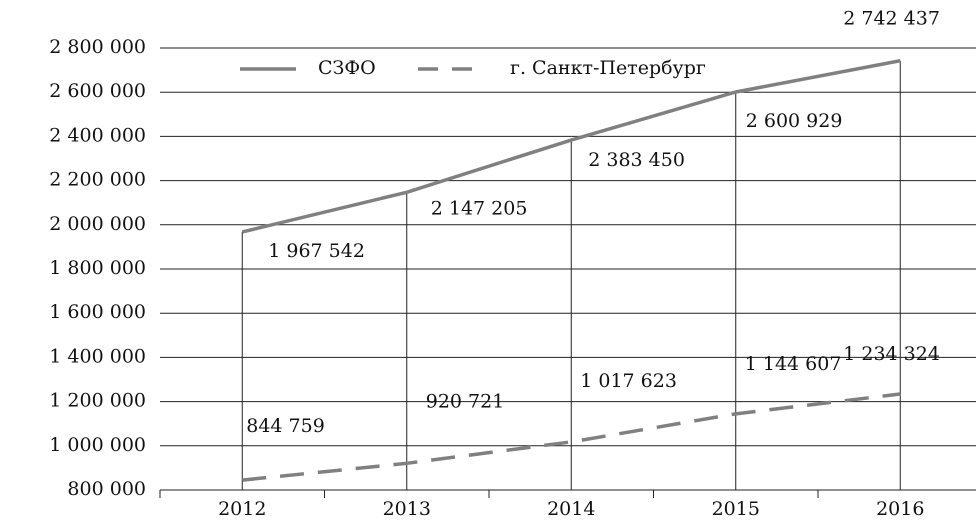 The width and height of the screenshot is (976, 520). I want to click on x-tick-label: 2014, so click(571, 509).